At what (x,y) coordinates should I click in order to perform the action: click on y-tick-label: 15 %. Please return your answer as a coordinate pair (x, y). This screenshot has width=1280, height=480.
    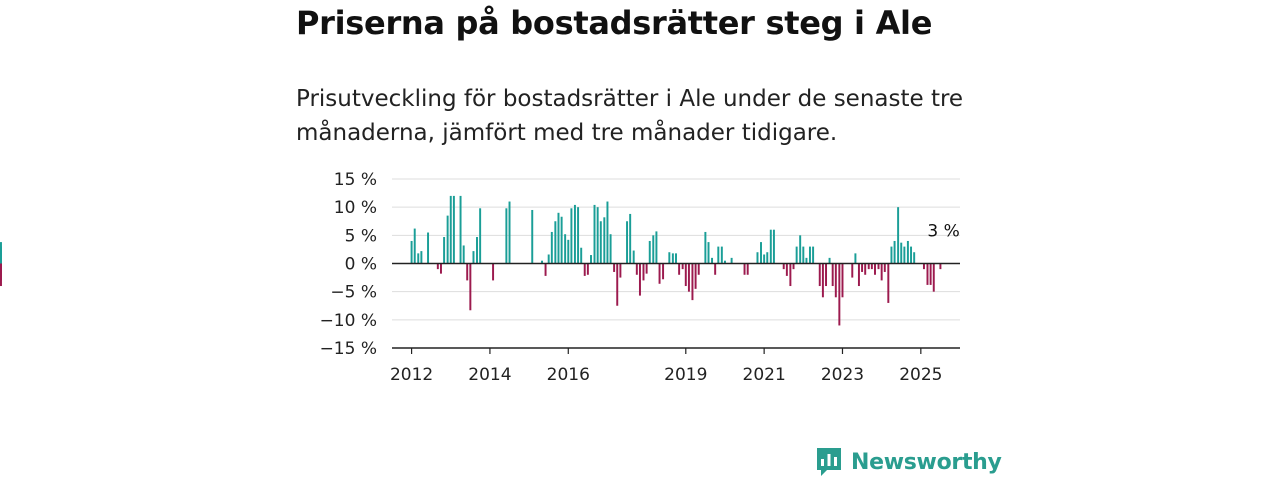
    Looking at the image, I should click on (355, 180).